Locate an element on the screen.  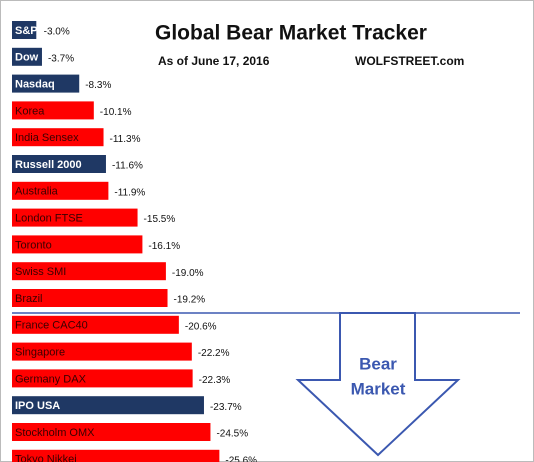
category-label: London FTSE is located at coordinates (49, 219).